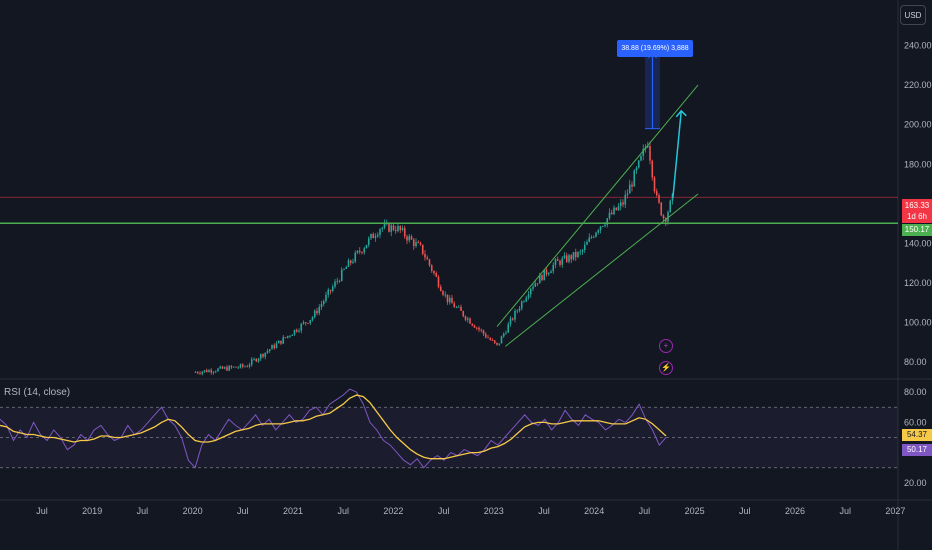  What do you see at coordinates (913, 15) in the screenshot?
I see `currency-button: USD` at bounding box center [913, 15].